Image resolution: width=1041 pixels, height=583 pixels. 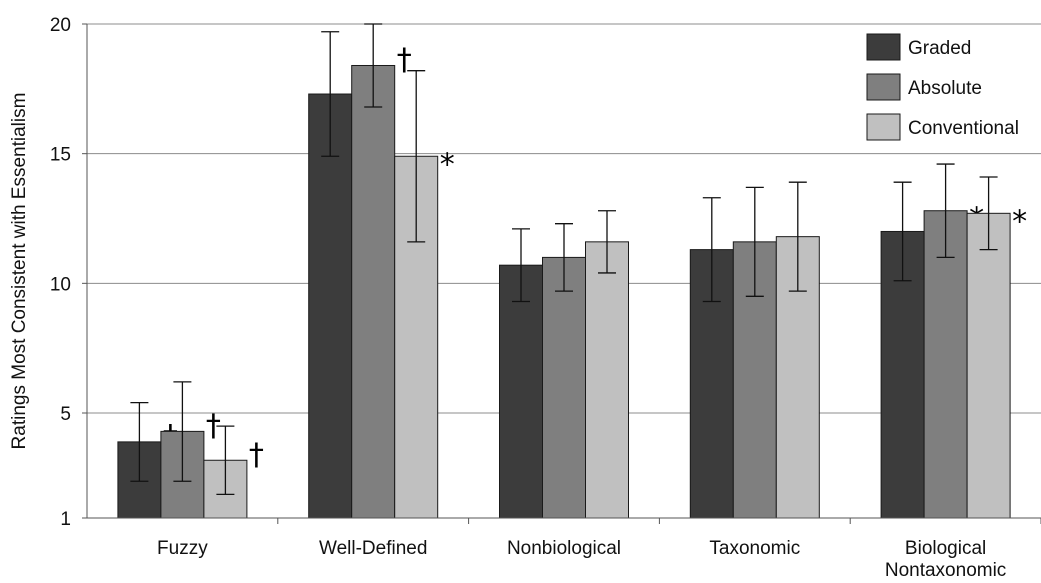 I want to click on x-category-label: Taxonomic, so click(x=754, y=548).